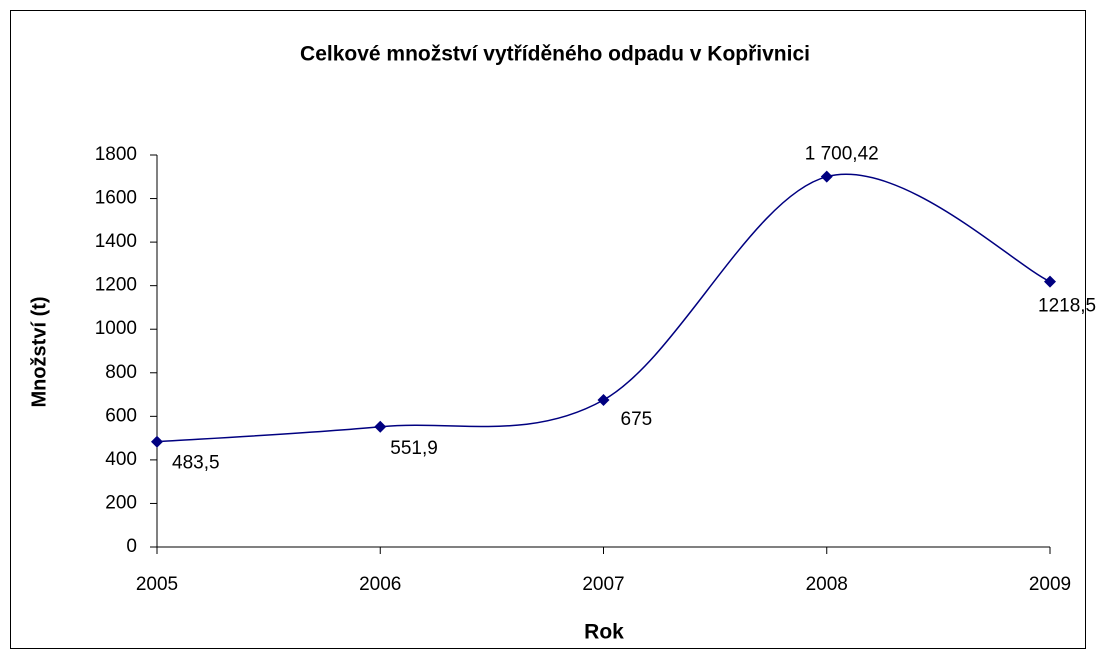  I want to click on x-axis-label: Rok, so click(604, 632).